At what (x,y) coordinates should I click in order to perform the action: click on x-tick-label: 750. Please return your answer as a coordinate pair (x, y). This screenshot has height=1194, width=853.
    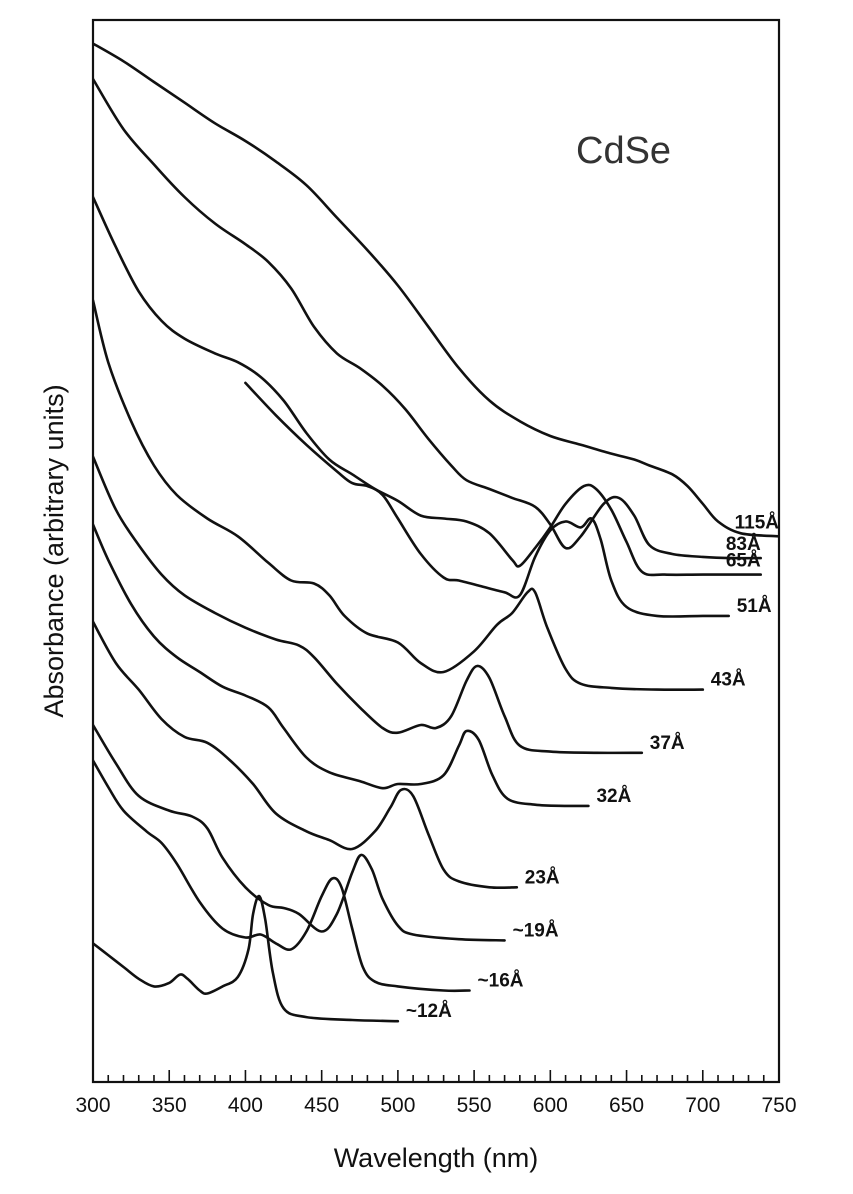
    Looking at the image, I should click on (778, 1105).